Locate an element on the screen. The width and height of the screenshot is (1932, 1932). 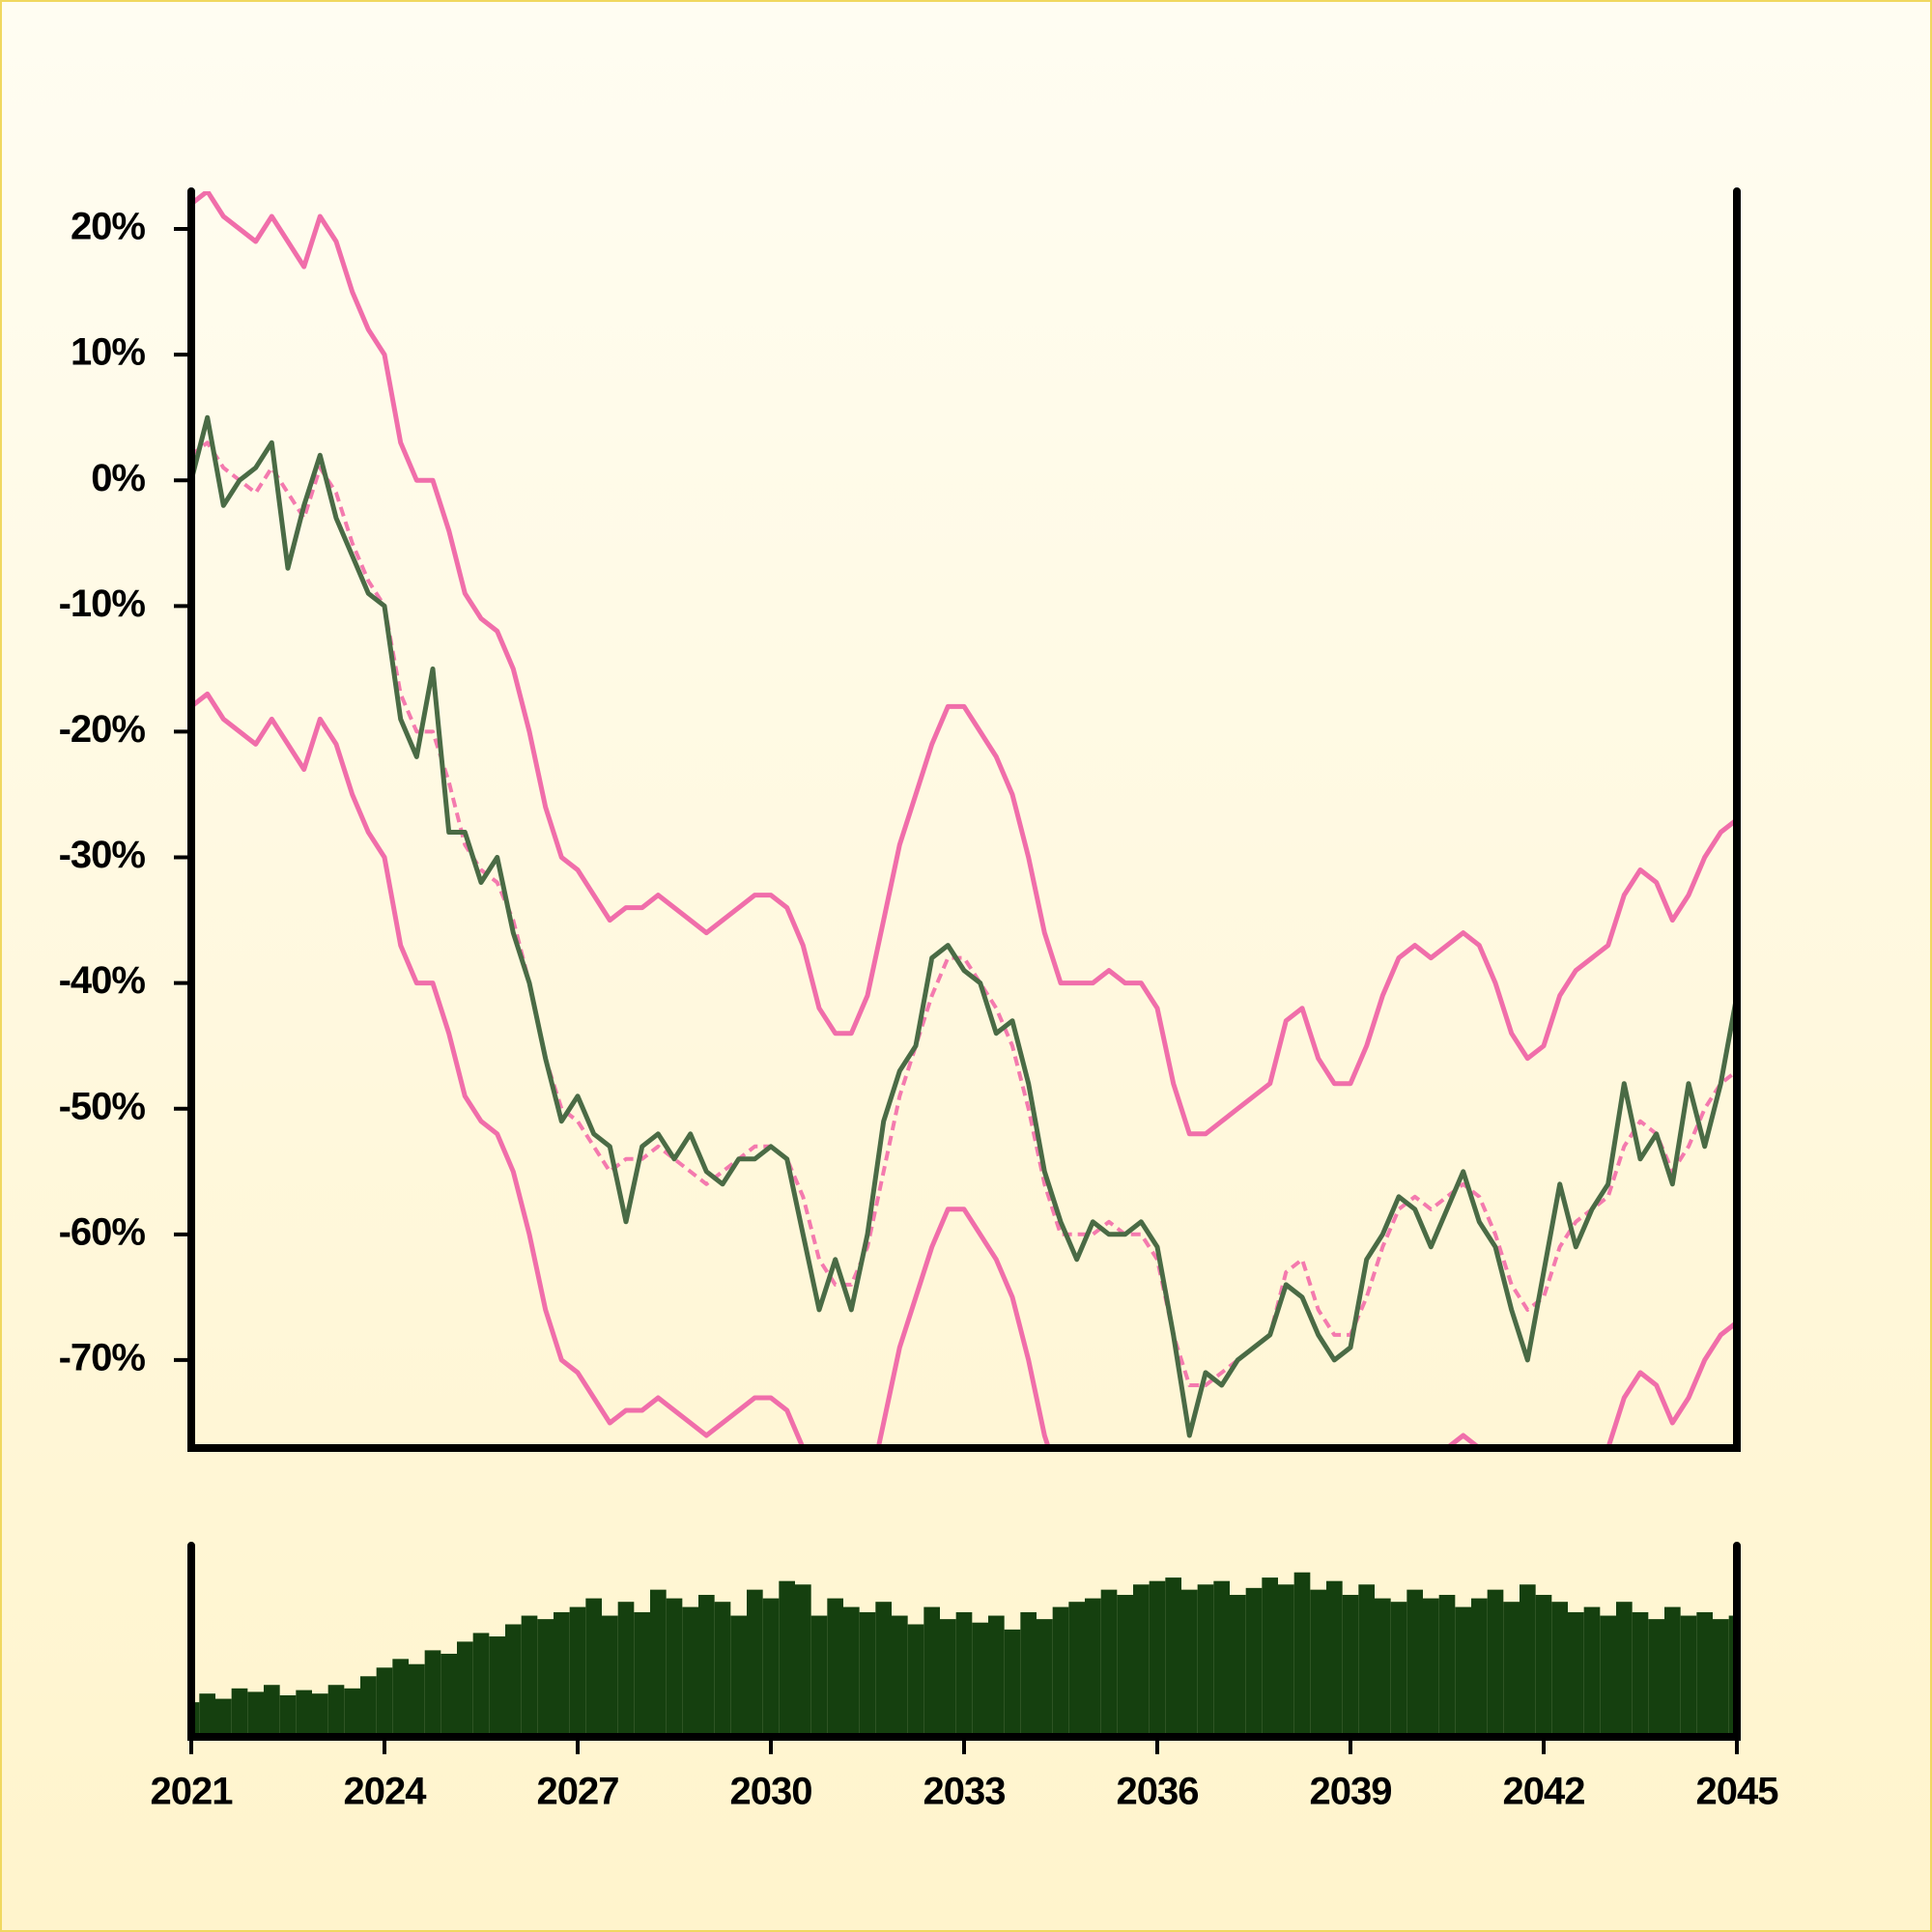
y-tick-label: 0% is located at coordinates (118, 478).